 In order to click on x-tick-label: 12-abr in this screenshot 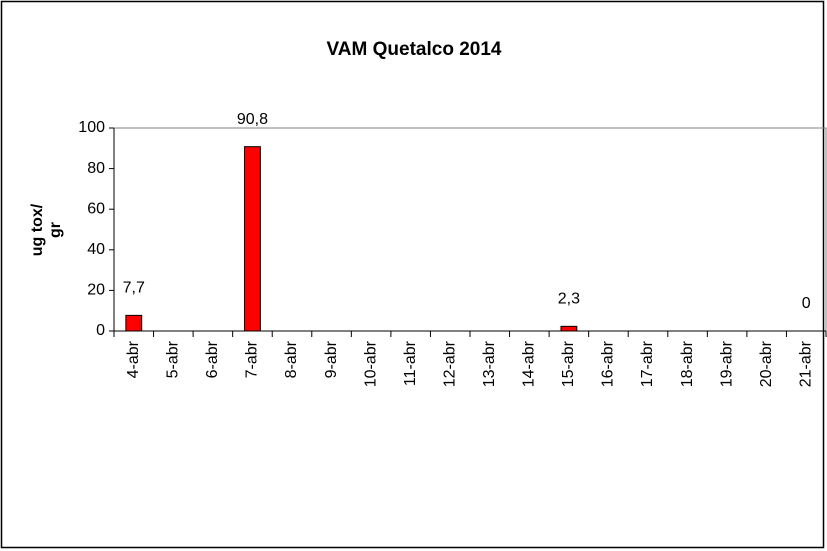, I will do `click(449, 363)`.